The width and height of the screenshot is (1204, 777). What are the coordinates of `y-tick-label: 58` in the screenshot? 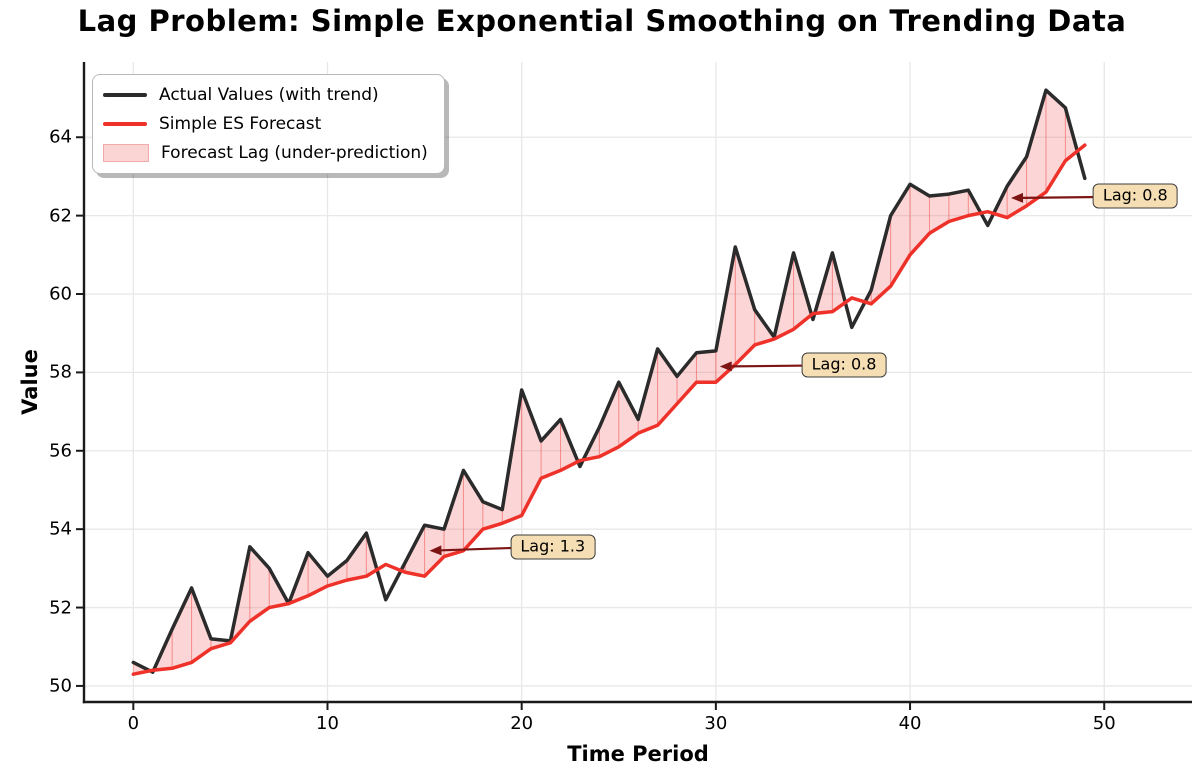 It's located at (60, 372).